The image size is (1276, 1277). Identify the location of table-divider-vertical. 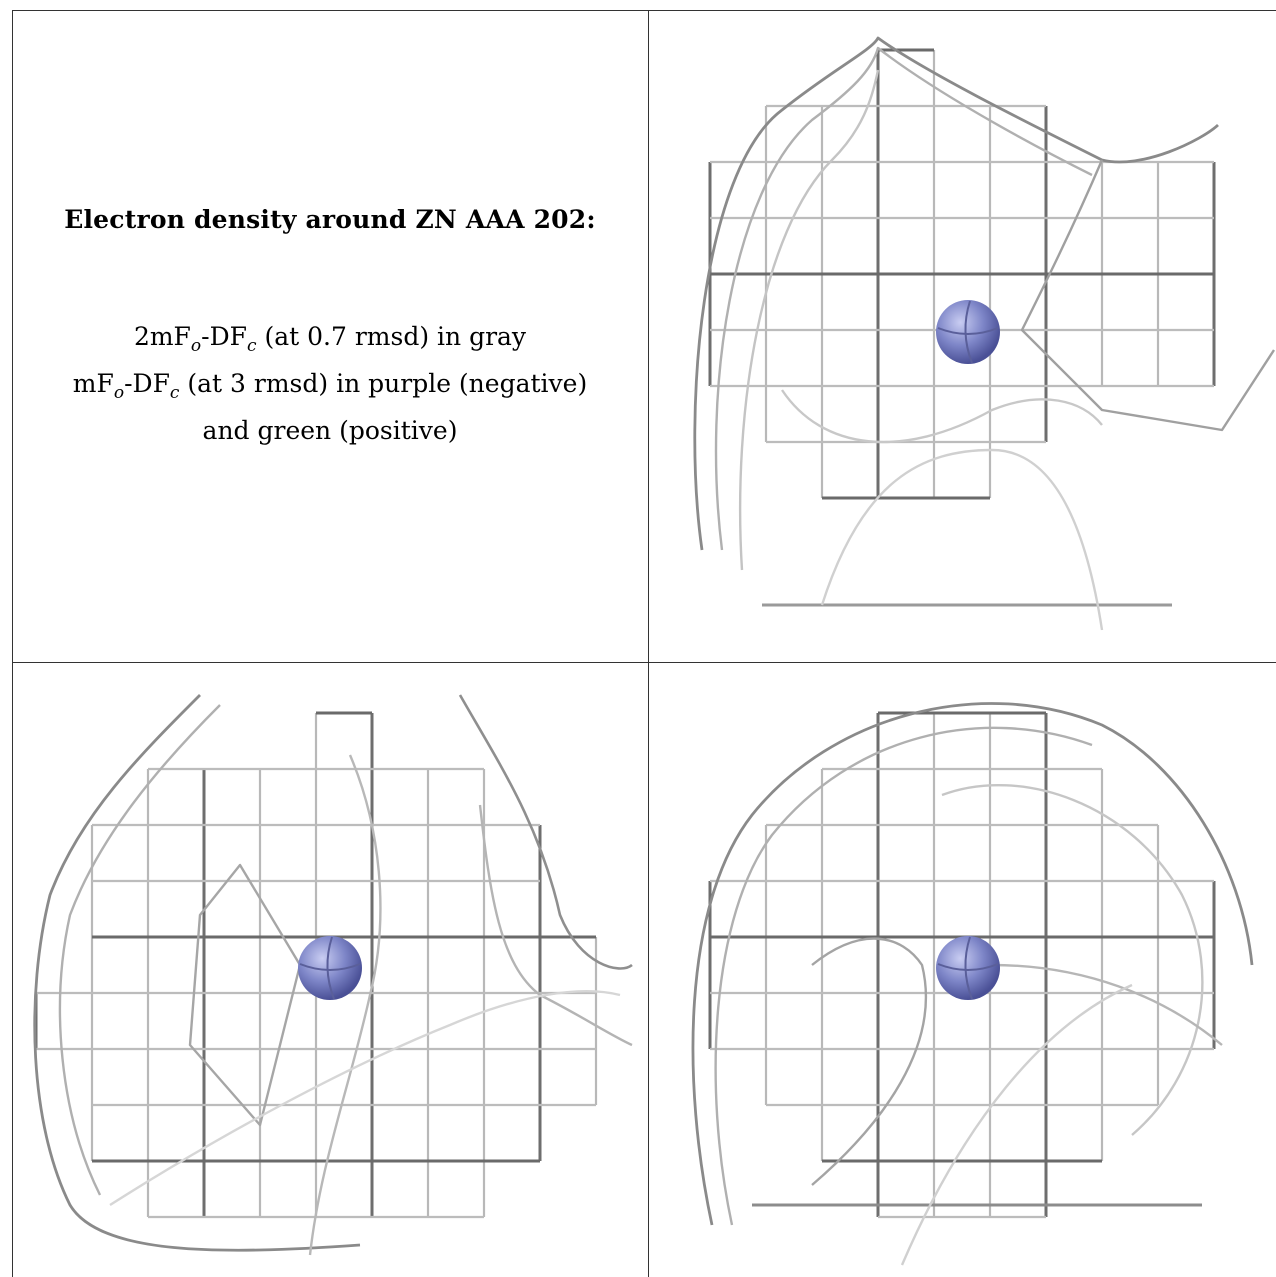
(648, 643).